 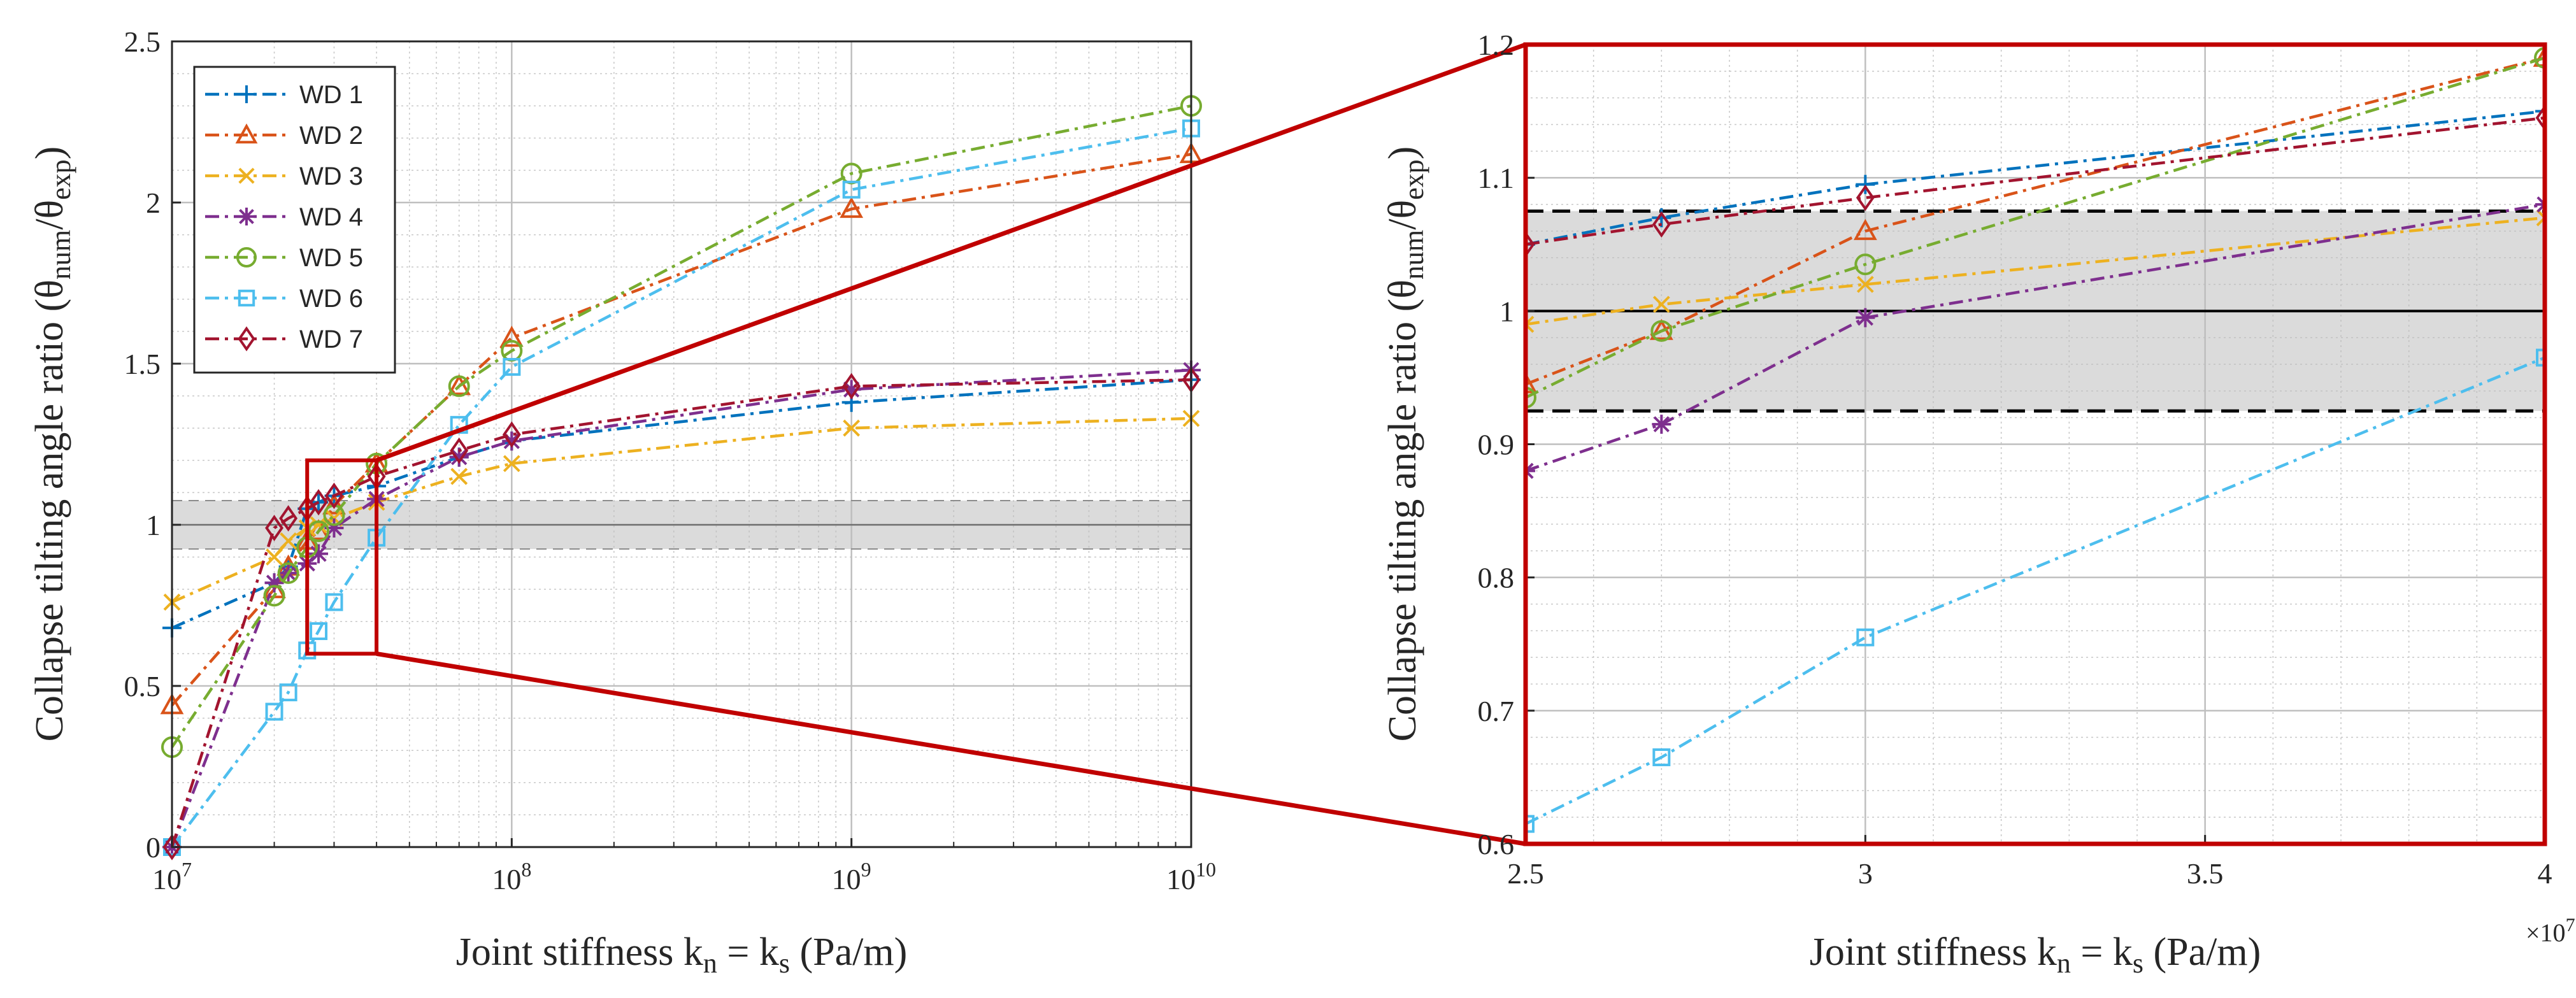 What do you see at coordinates (153, 525) in the screenshot?
I see `main-ytick-label: 1` at bounding box center [153, 525].